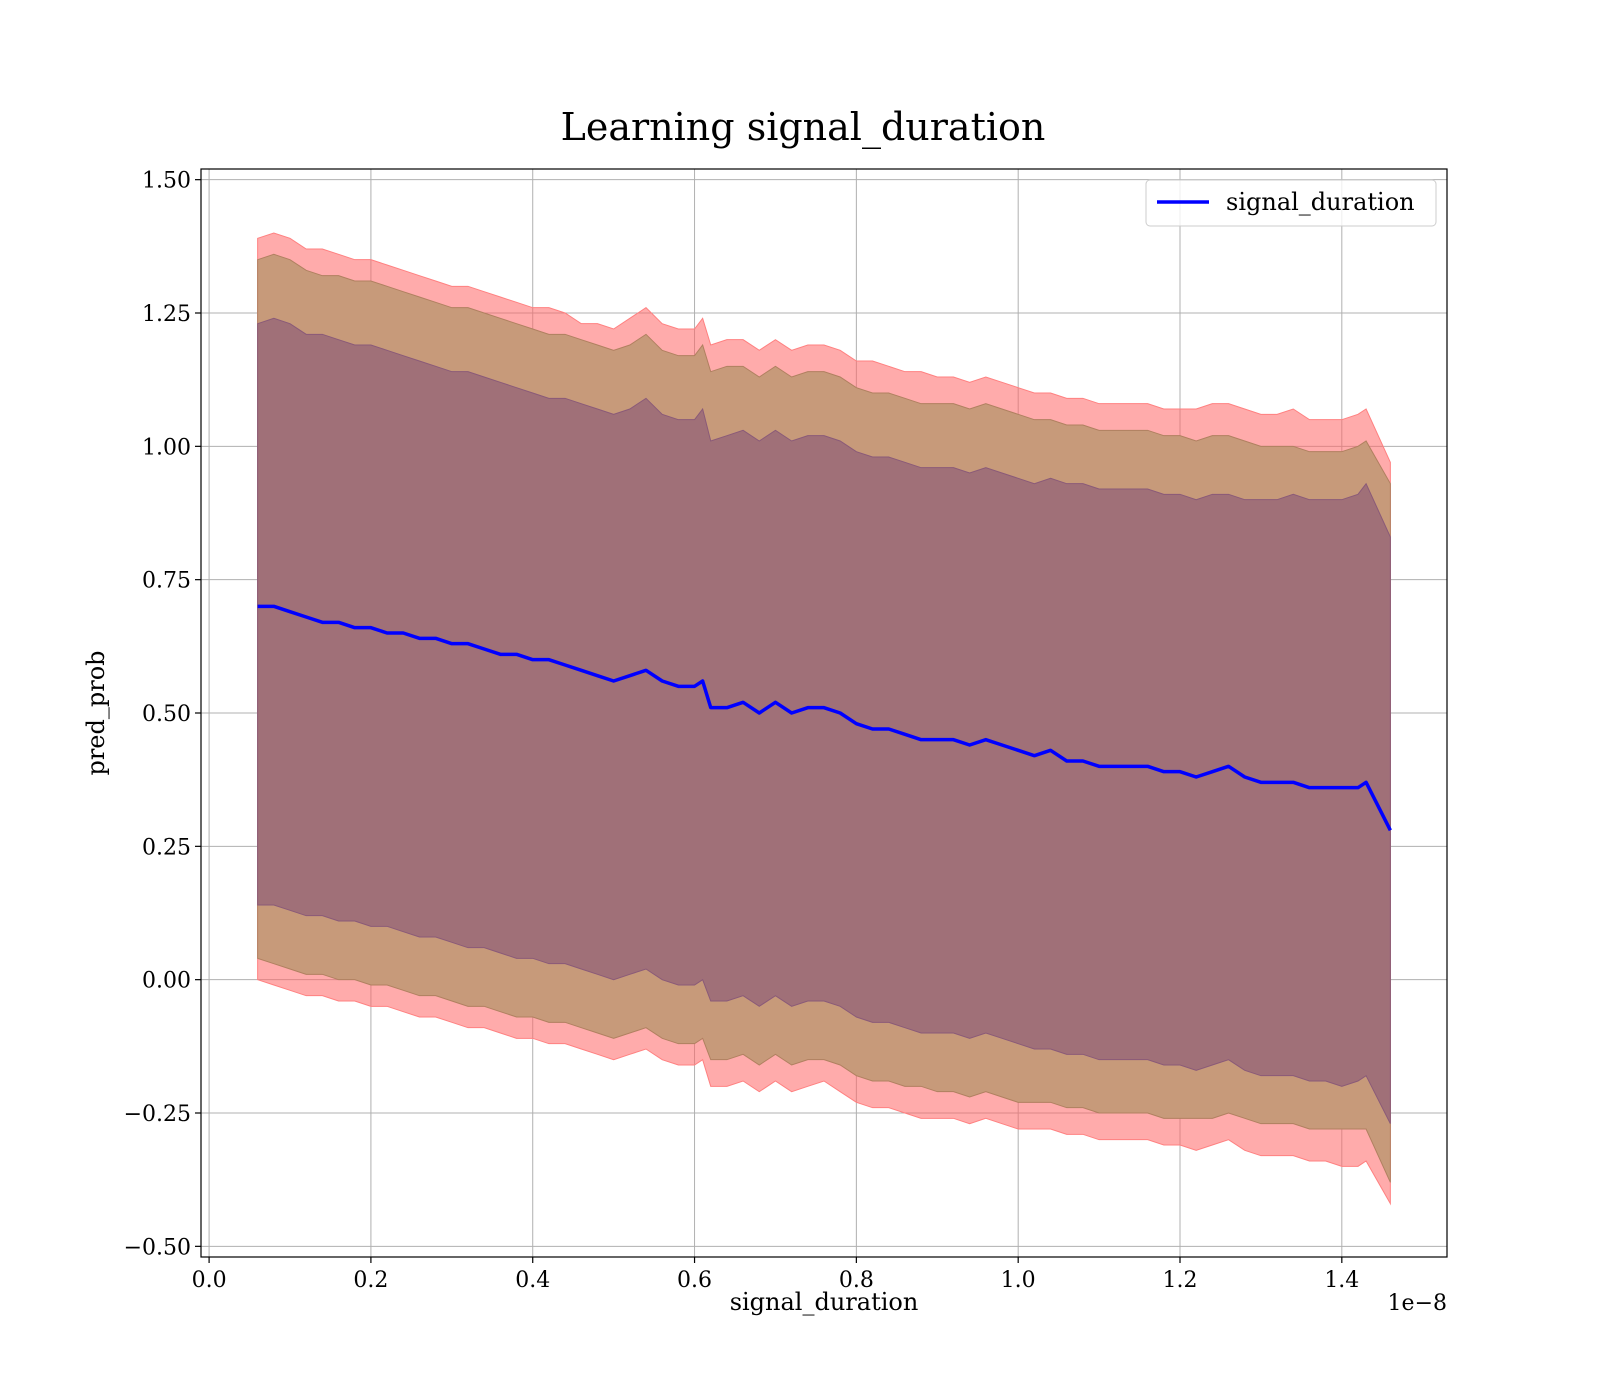 The width and height of the screenshot is (1600, 1400). I want to click on line-layer, so click(824, 718).